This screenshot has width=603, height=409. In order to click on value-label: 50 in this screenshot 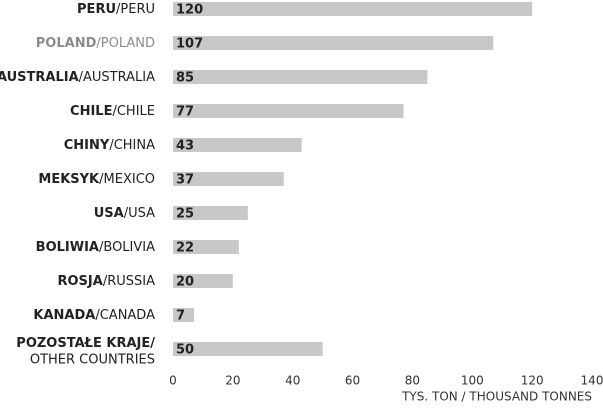, I will do `click(185, 350)`.